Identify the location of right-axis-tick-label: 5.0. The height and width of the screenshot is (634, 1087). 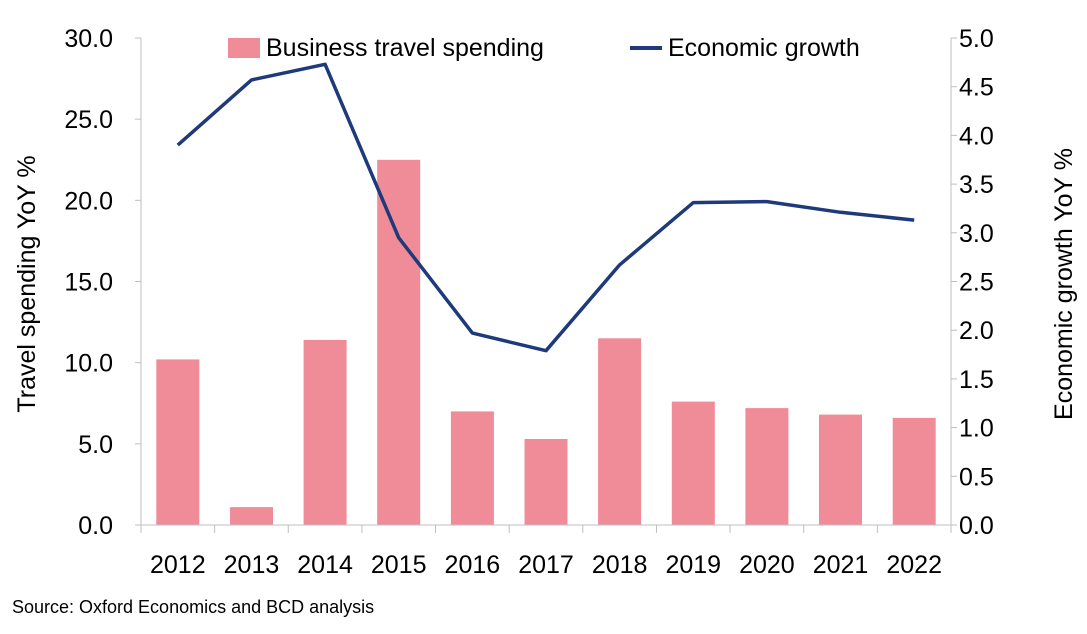
(976, 39).